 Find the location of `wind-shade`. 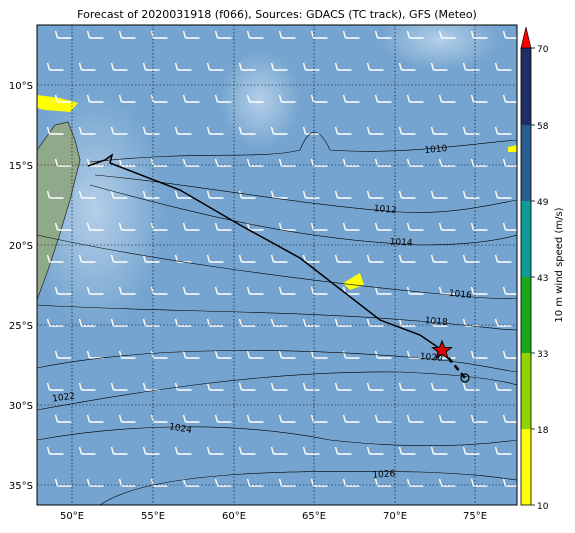

wind-shade is located at coordinates (440, 47).